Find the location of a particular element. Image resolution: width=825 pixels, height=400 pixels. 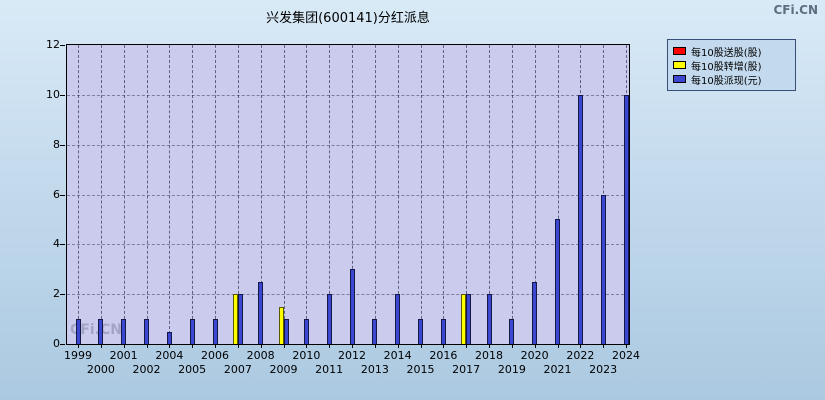

legend-label-bonus-shares: 每10股送股(股) is located at coordinates (726, 53).